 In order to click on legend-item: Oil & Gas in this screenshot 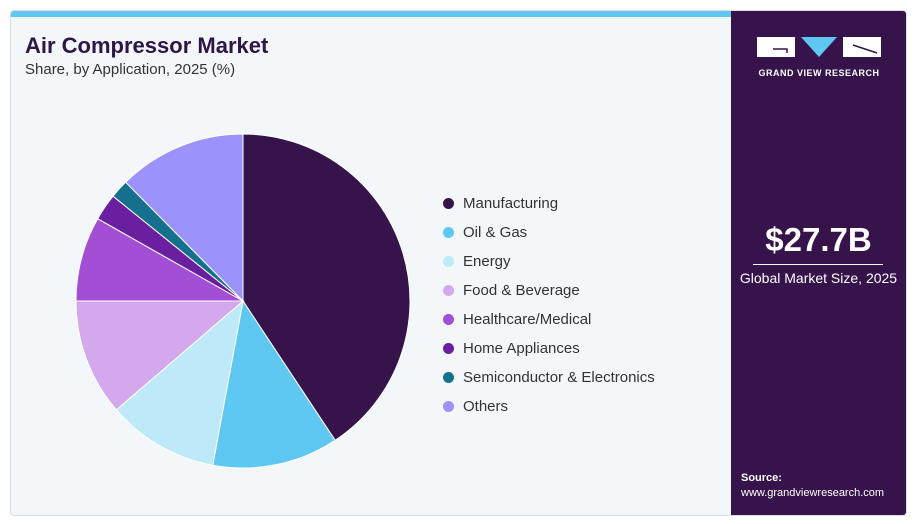, I will do `click(549, 232)`.